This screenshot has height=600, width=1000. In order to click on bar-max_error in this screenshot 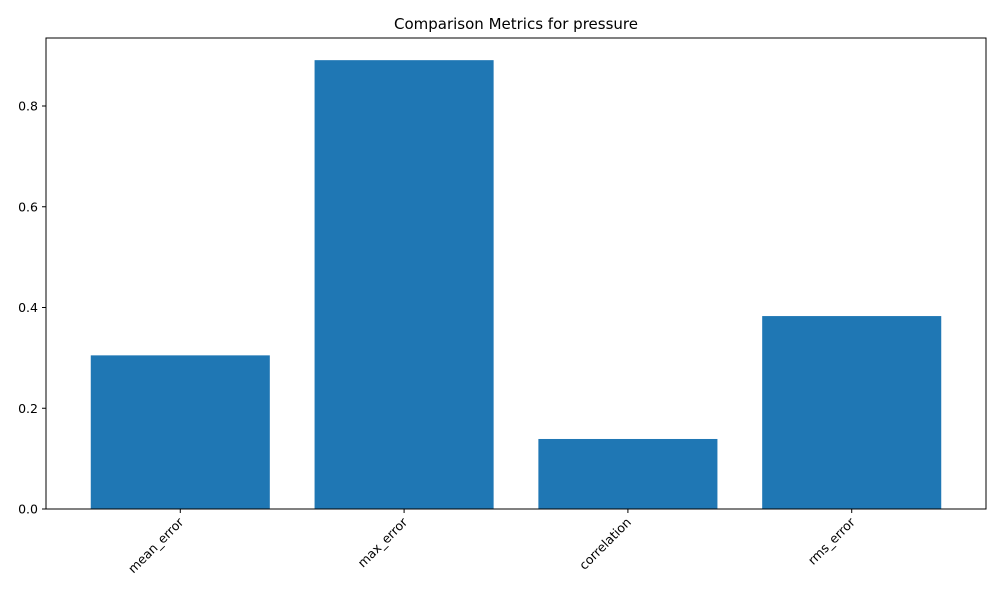, I will do `click(404, 284)`.